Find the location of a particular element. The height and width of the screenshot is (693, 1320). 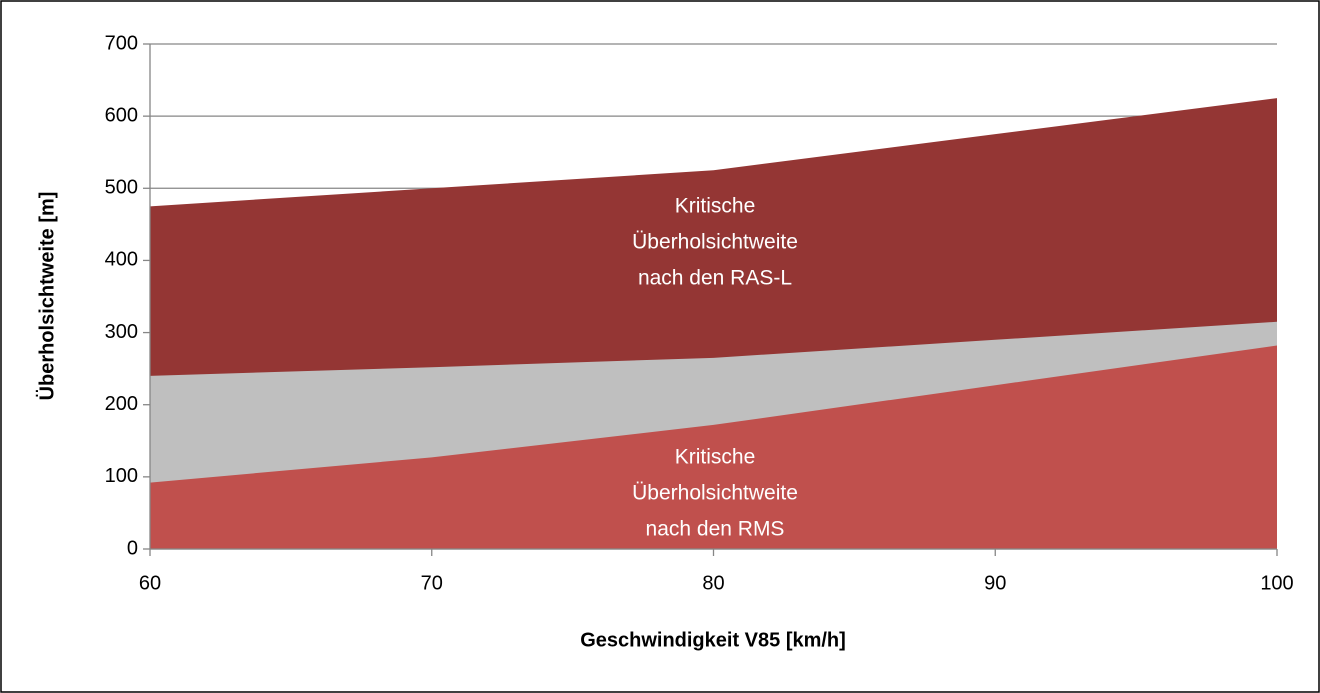

x-tick-label: 60 is located at coordinates (150, 583).